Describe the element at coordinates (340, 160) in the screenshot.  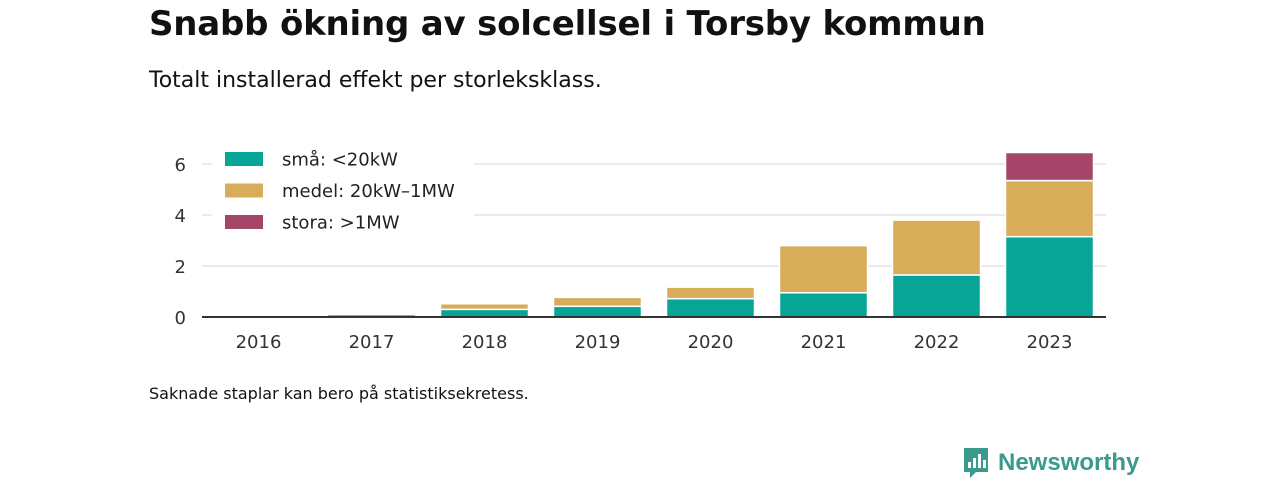
I see `legend-label: små: <20kW` at that location.